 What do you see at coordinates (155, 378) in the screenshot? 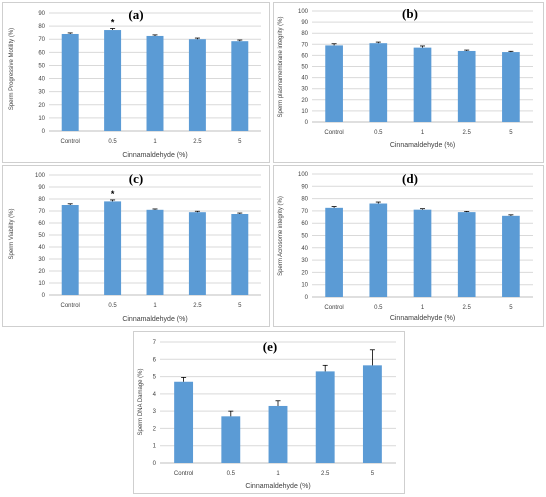
I see `y-tick-label: 5` at bounding box center [155, 378].